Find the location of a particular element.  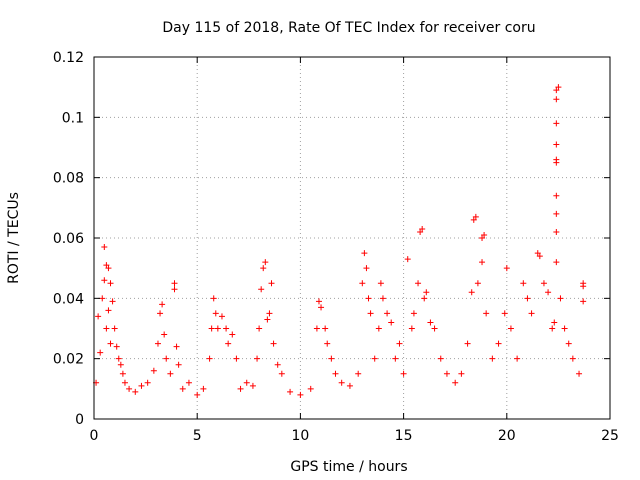

y-tick-label: 0 is located at coordinates (79, 420).